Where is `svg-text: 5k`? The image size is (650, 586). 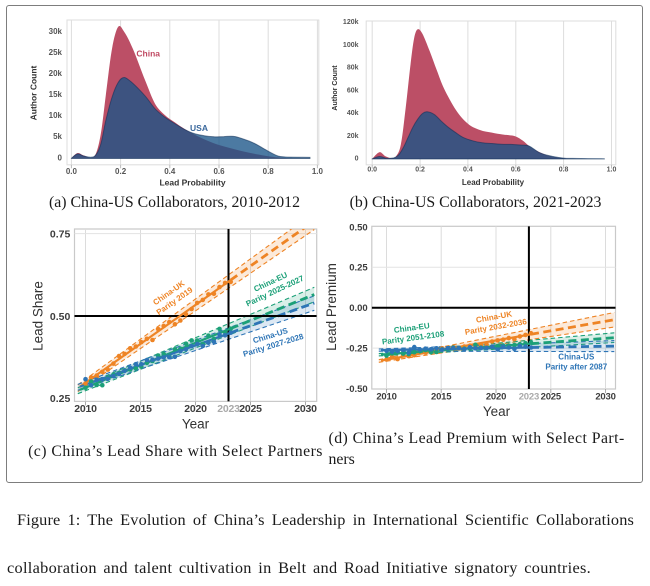 svg-text: 5k is located at coordinates (57, 136).